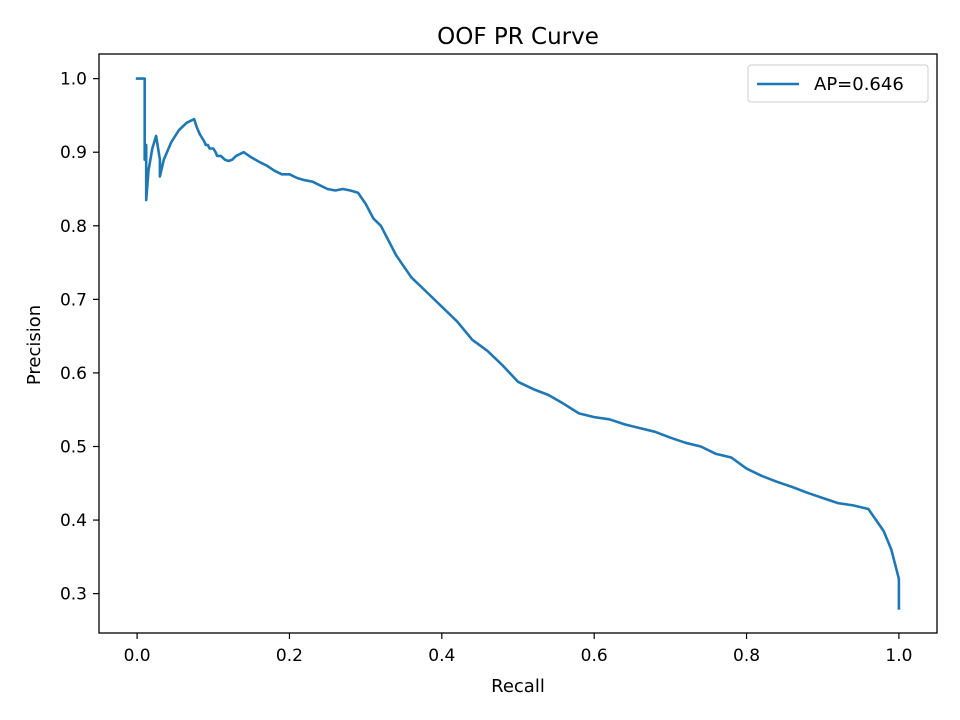 This screenshot has width=960, height=720. Describe the element at coordinates (441, 656) in the screenshot. I see `x-tick-label: 0.4` at that location.